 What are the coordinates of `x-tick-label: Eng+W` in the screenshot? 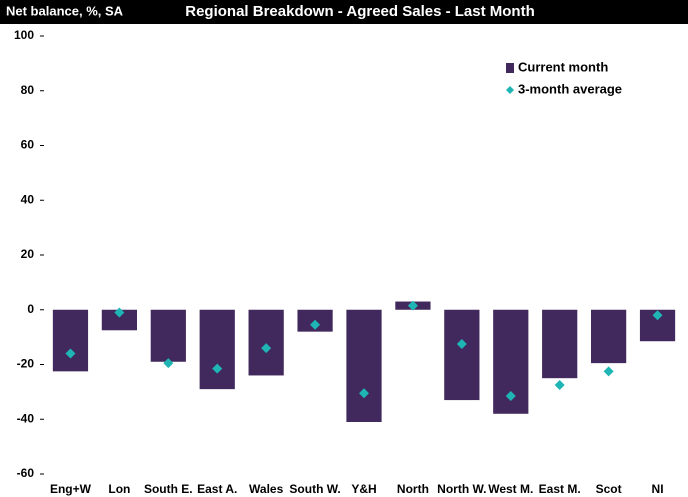 It's located at (71, 489).